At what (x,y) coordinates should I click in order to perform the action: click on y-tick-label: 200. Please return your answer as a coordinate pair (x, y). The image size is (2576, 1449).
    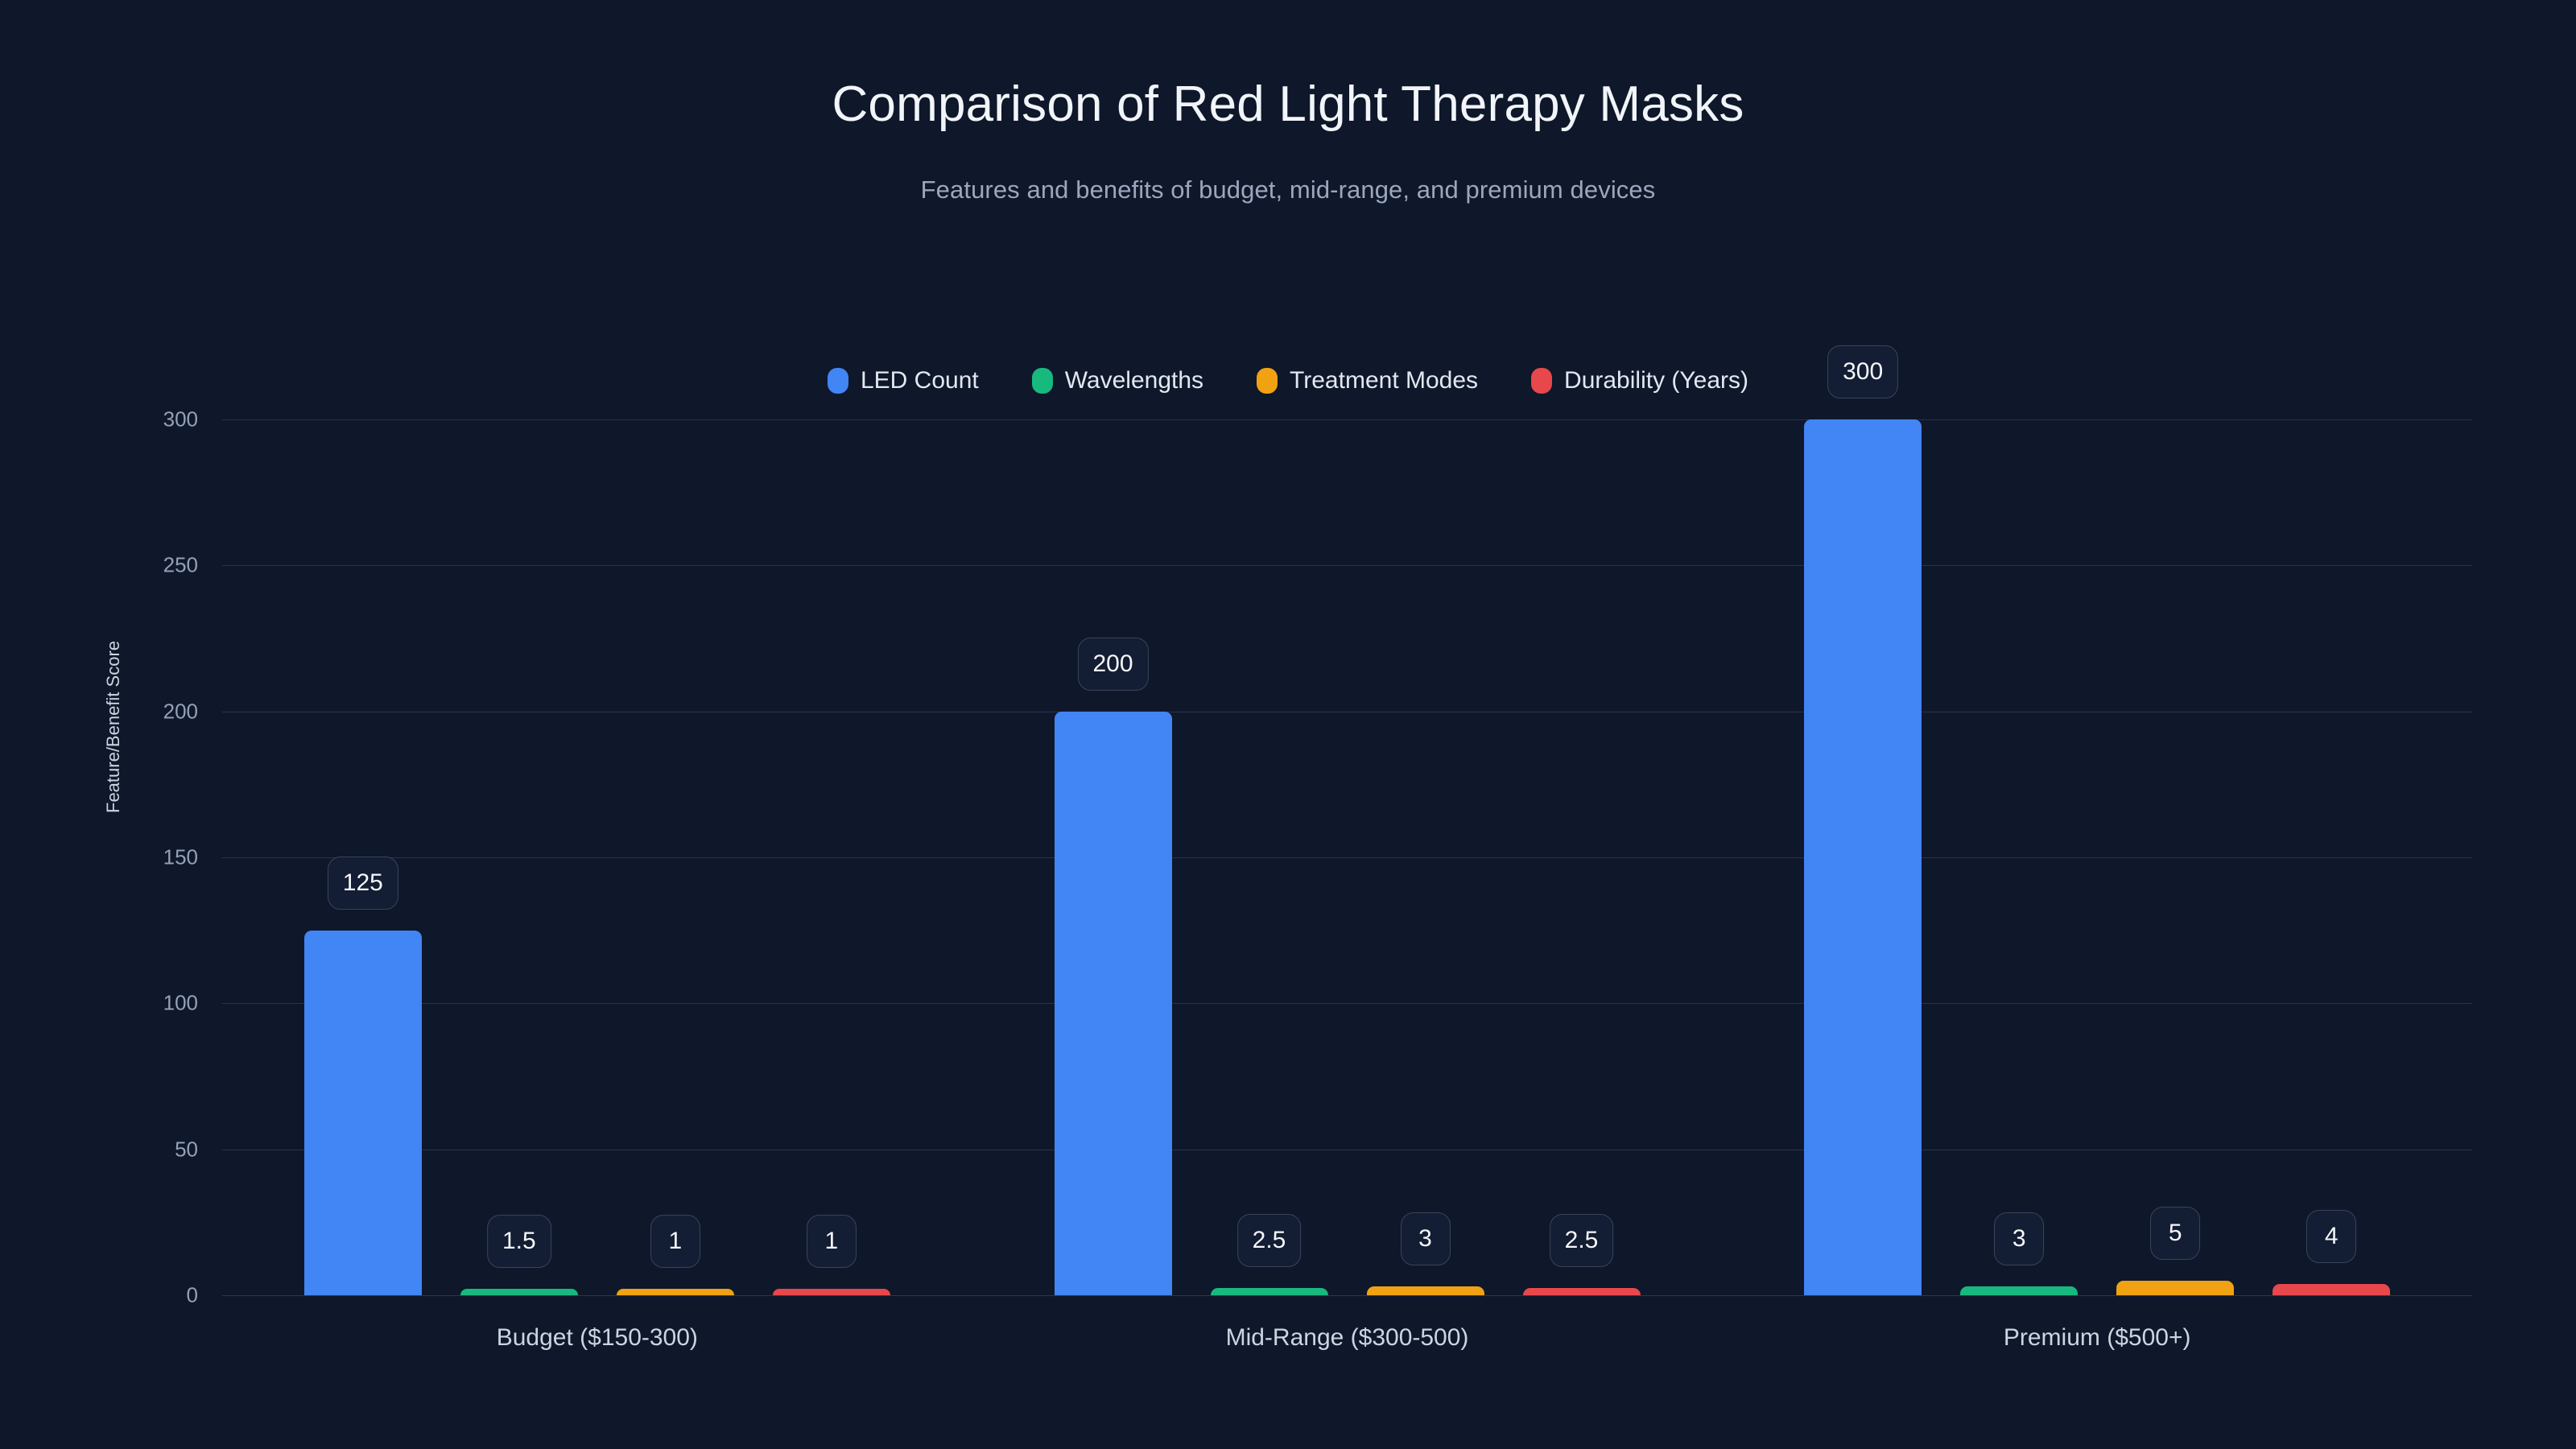
    Looking at the image, I should click on (180, 711).